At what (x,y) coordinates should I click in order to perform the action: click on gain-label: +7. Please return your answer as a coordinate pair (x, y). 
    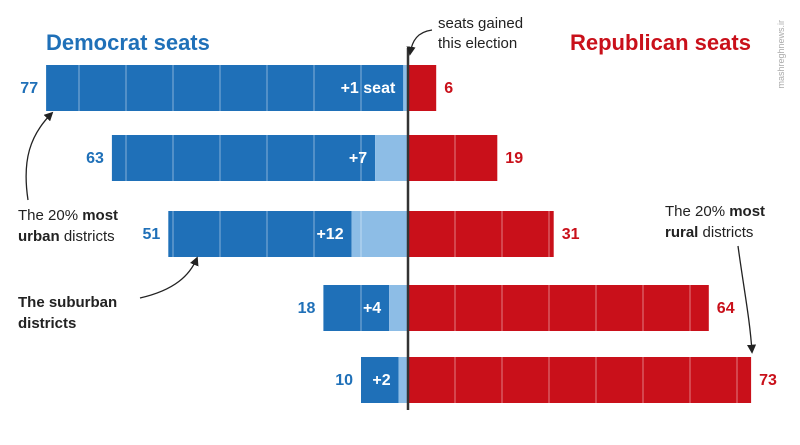
    Looking at the image, I should click on (358, 158).